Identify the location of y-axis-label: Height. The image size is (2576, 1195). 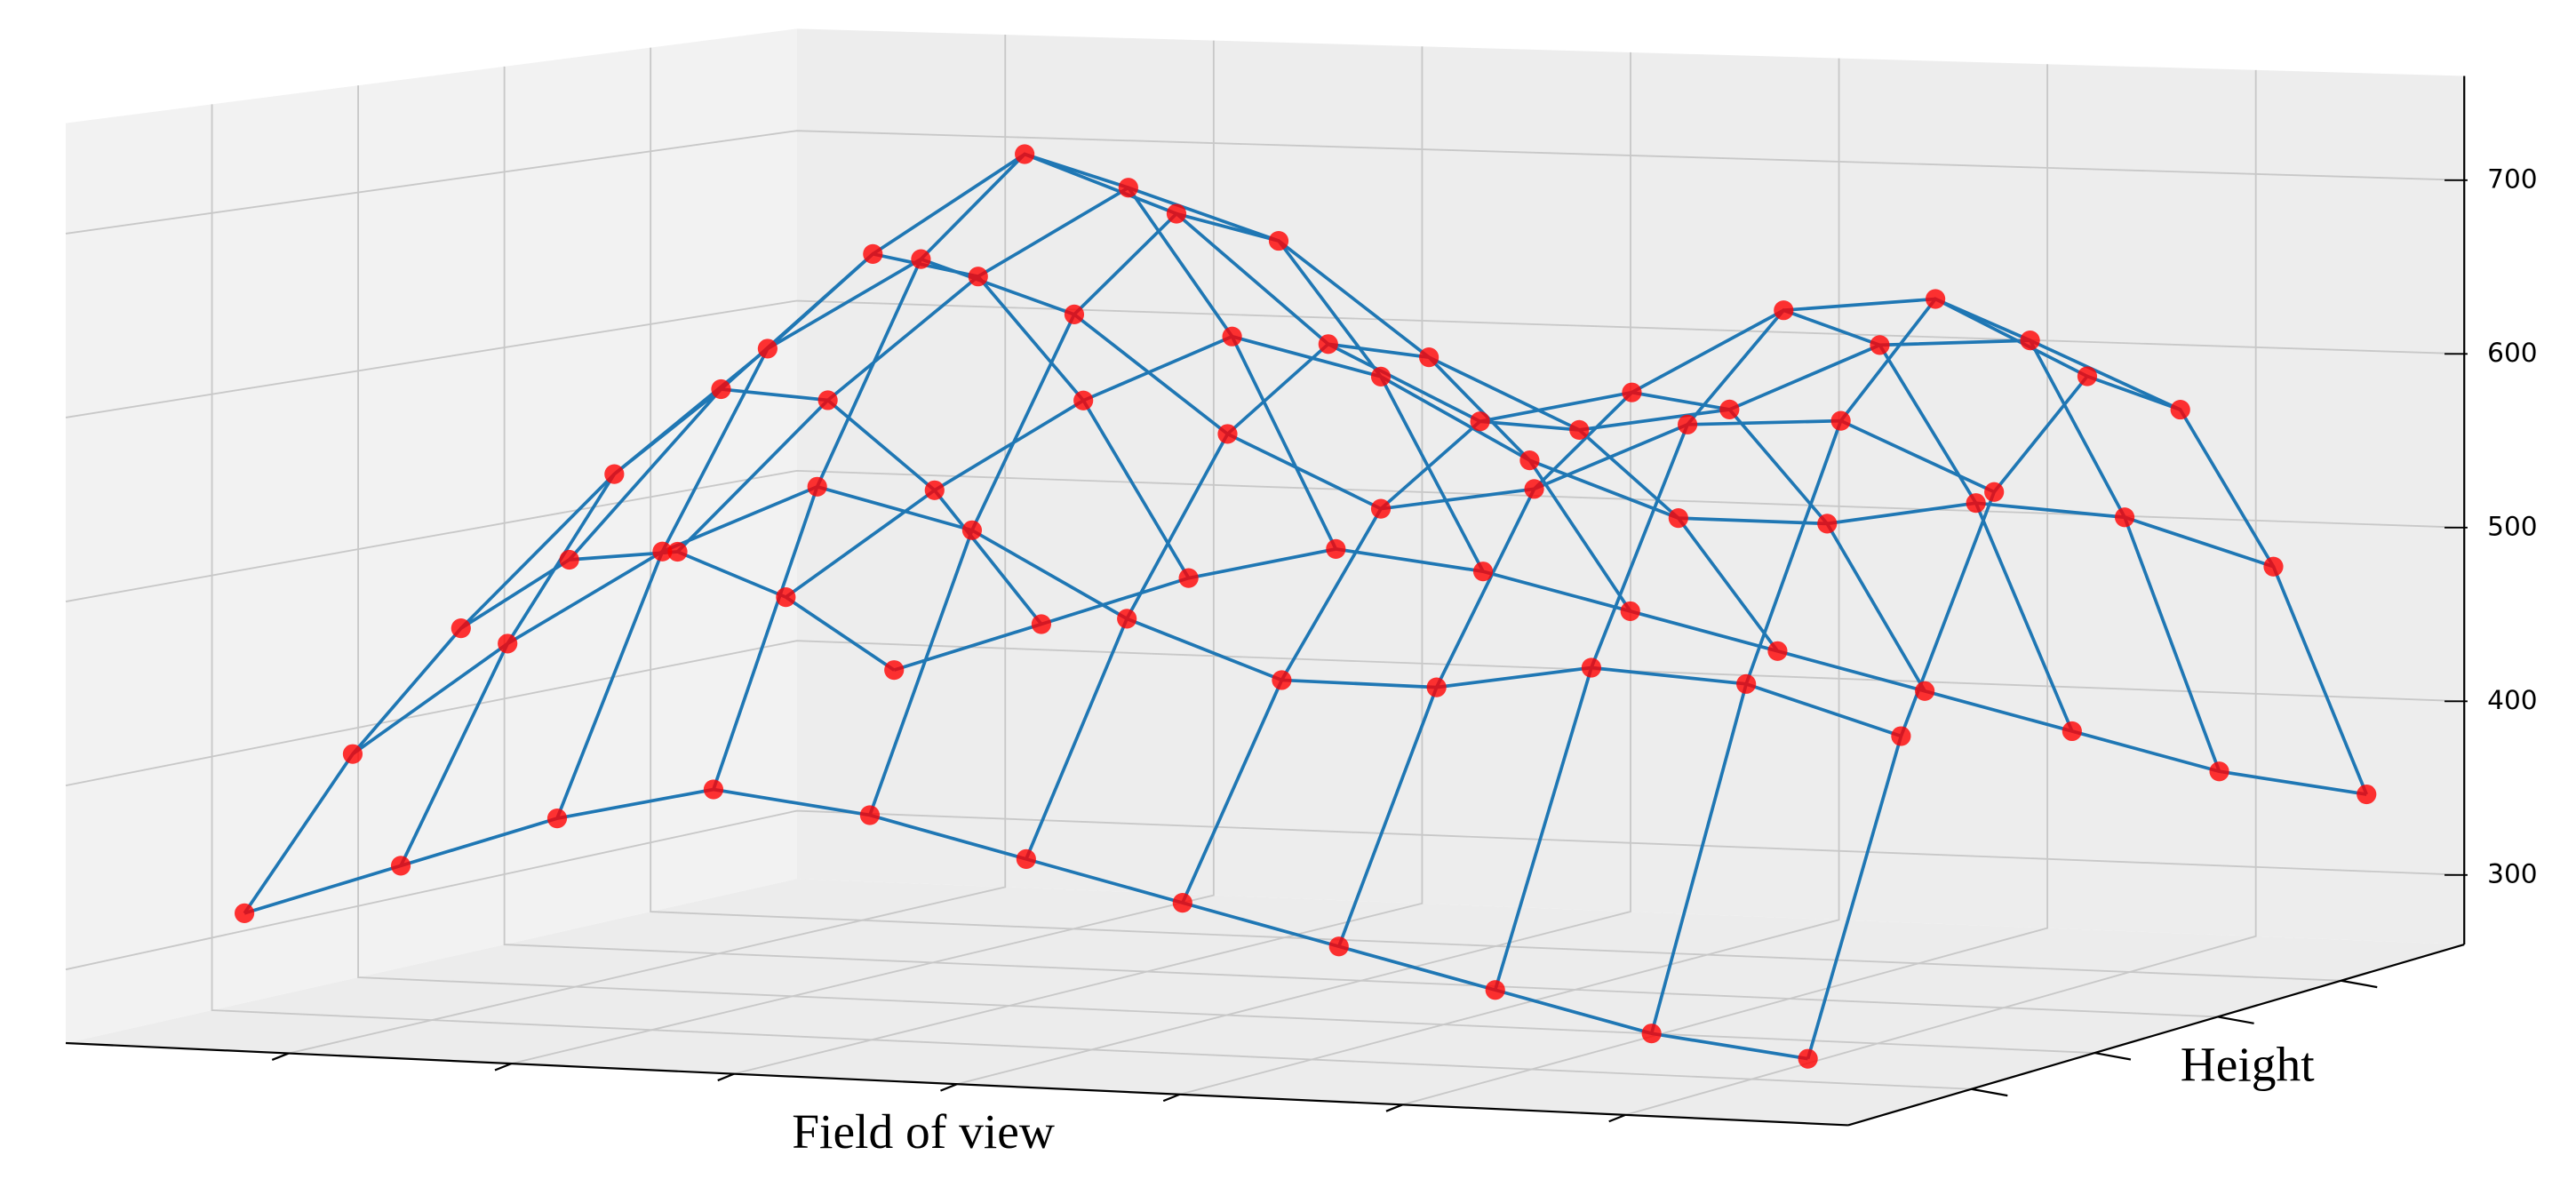
(2248, 1064).